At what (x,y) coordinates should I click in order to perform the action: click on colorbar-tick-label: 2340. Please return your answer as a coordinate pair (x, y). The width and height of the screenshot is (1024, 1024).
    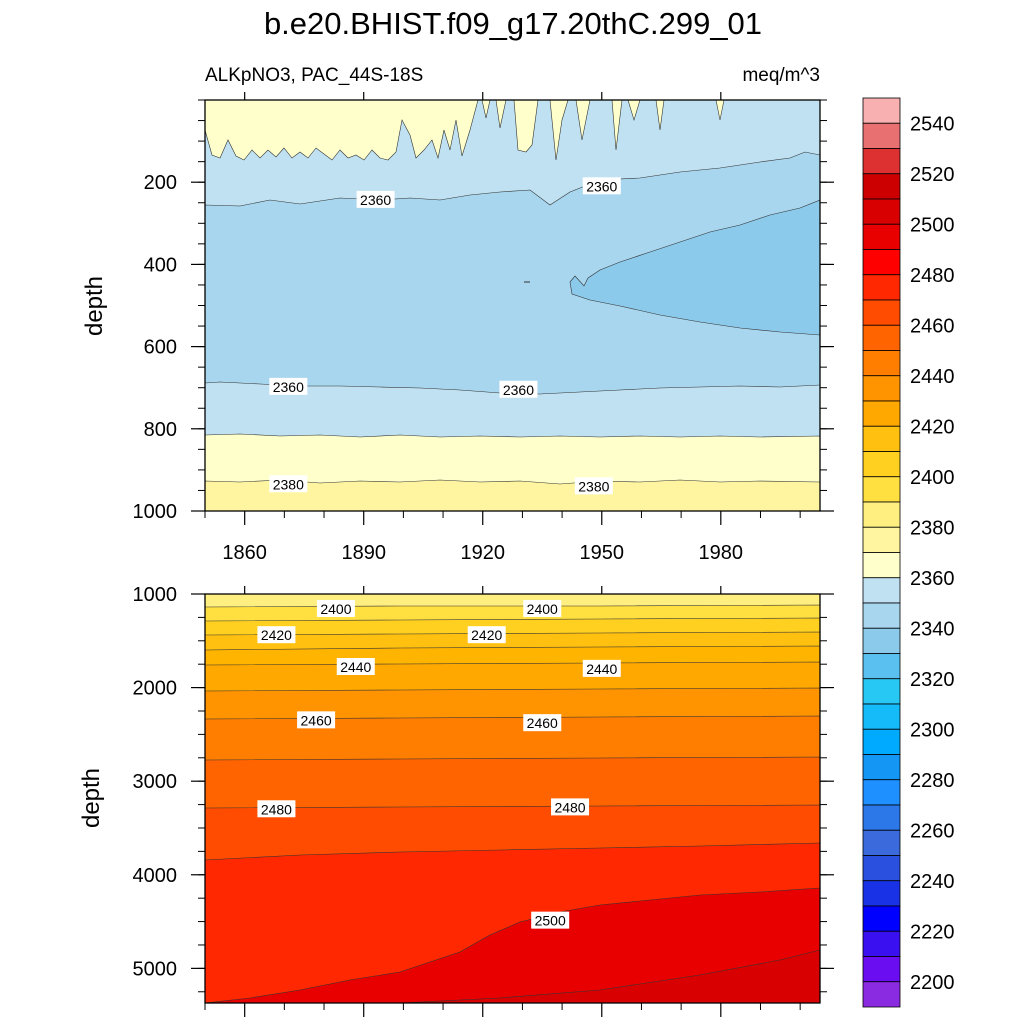
    Looking at the image, I should click on (932, 629).